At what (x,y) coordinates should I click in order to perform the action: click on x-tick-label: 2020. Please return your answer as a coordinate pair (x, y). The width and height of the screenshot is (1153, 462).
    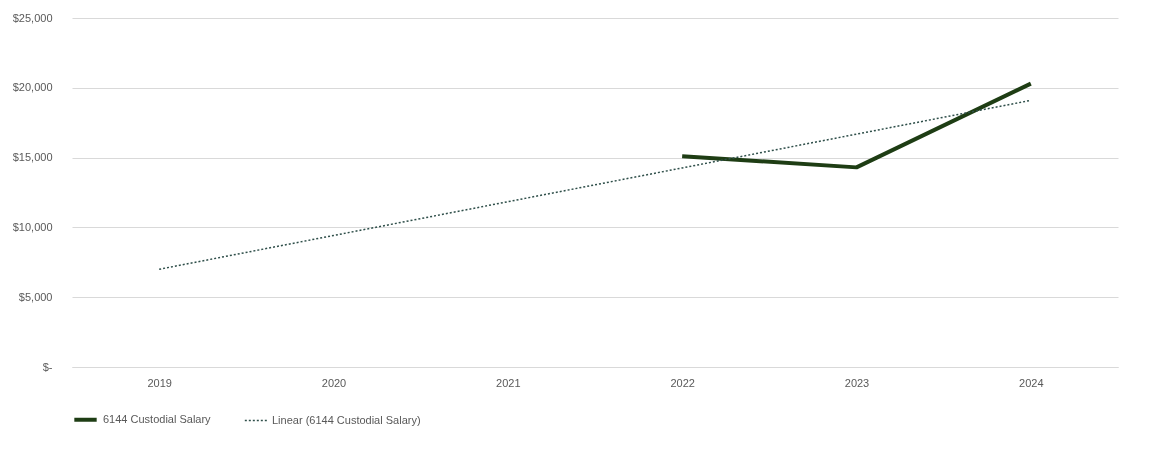
    Looking at the image, I should click on (334, 382).